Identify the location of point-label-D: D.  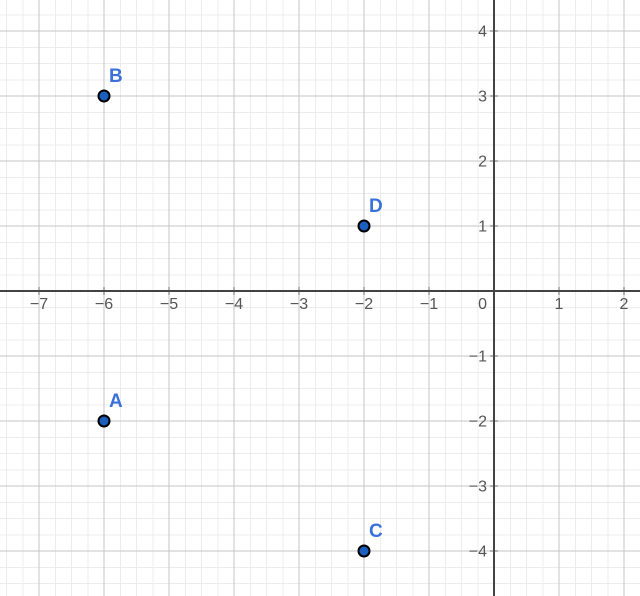
(376, 206).